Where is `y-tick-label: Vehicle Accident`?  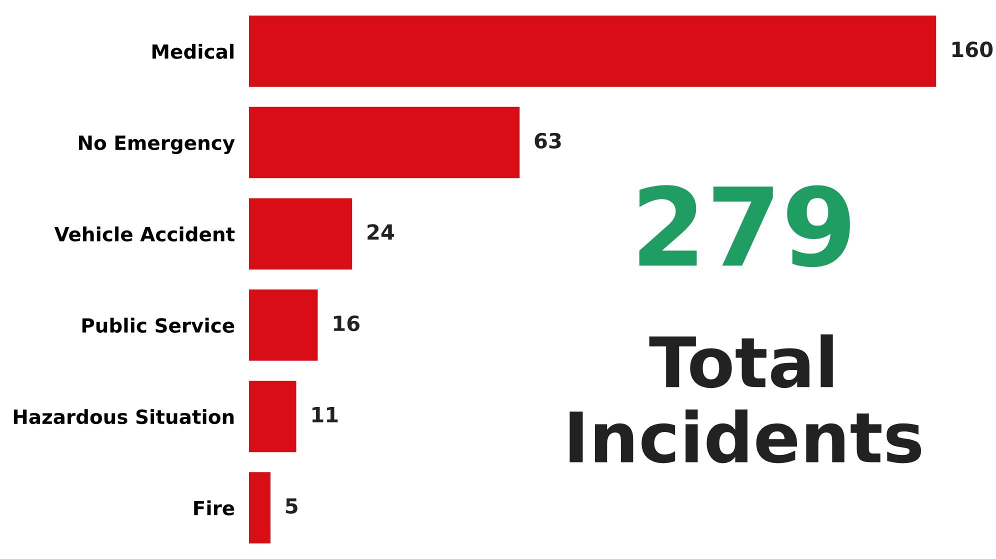 y-tick-label: Vehicle Accident is located at coordinates (144, 234).